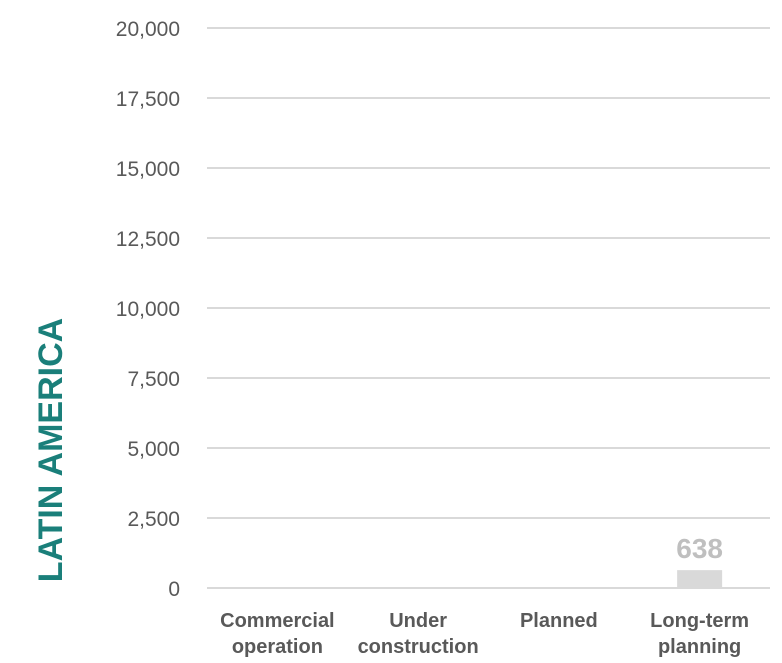 This screenshot has width=782, height=663. Describe the element at coordinates (148, 99) in the screenshot. I see `y-tick-label: 17,500` at that location.